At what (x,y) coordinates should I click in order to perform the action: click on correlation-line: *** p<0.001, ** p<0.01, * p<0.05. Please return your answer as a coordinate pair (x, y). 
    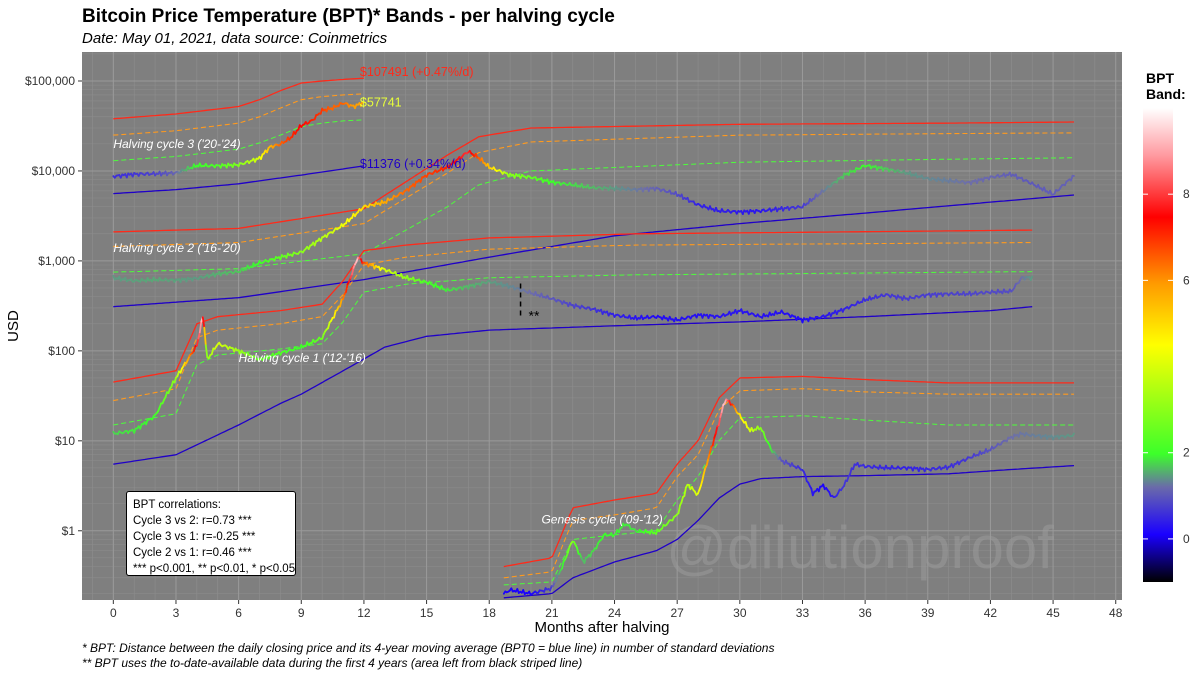
    Looking at the image, I should click on (214, 569).